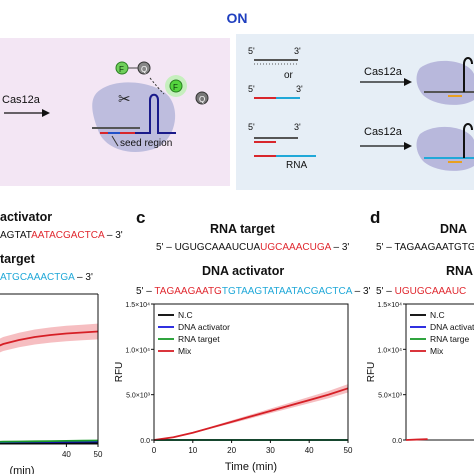 Image resolution: width=474 pixels, height=474 pixels. I want to click on row1b-prime5: 5', so click(251, 89).